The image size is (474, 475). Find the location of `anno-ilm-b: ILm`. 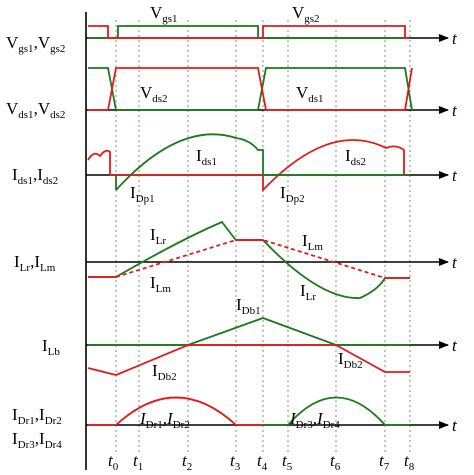

anno-ilm-b: ILm is located at coordinates (312, 242).